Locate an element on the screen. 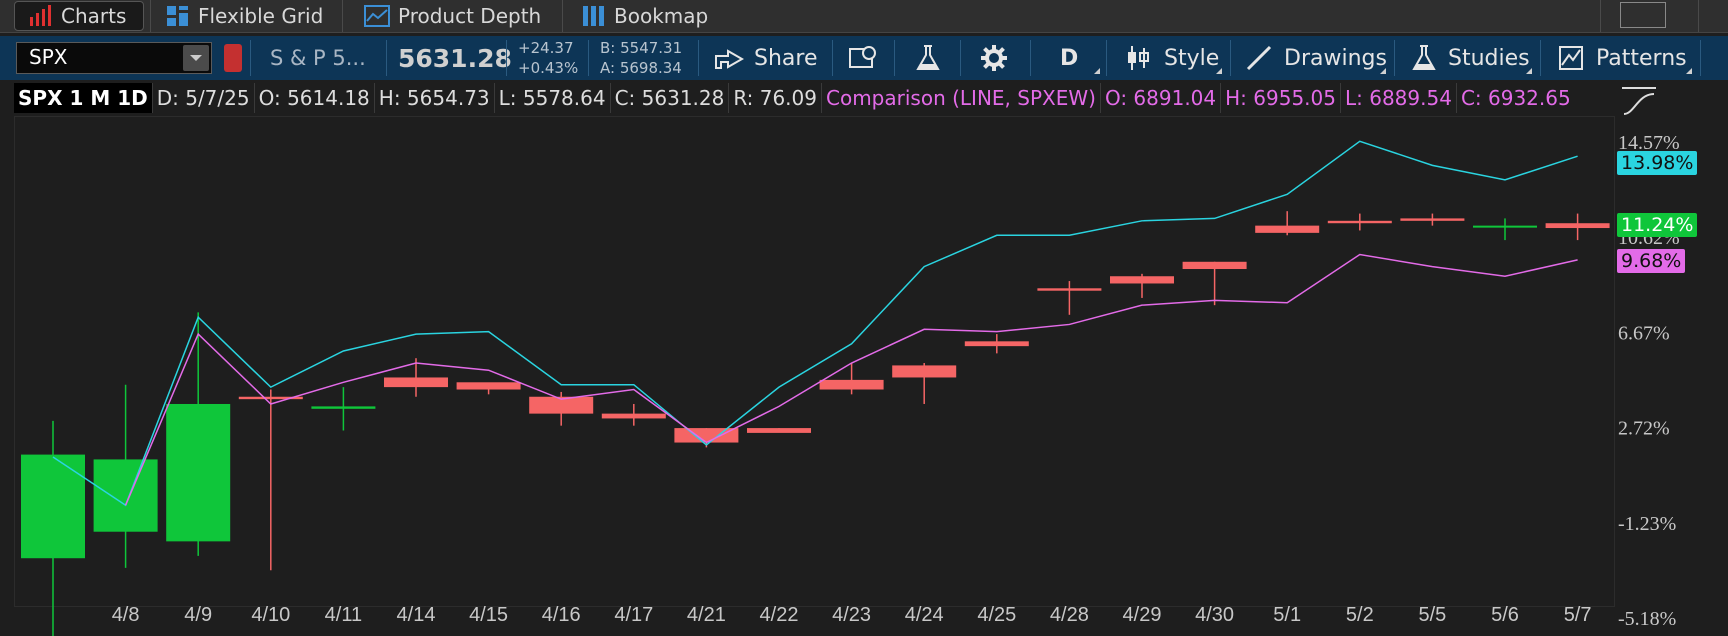 The width and height of the screenshot is (1728, 636). symbol-input: SPX is located at coordinates (114, 58).